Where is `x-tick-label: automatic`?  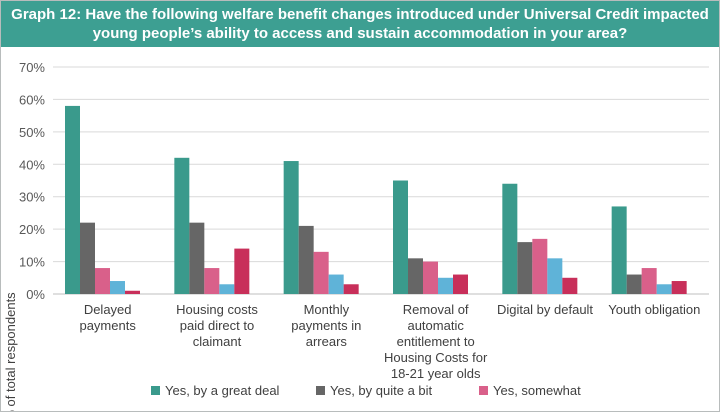 x-tick-label: automatic is located at coordinates (435, 325).